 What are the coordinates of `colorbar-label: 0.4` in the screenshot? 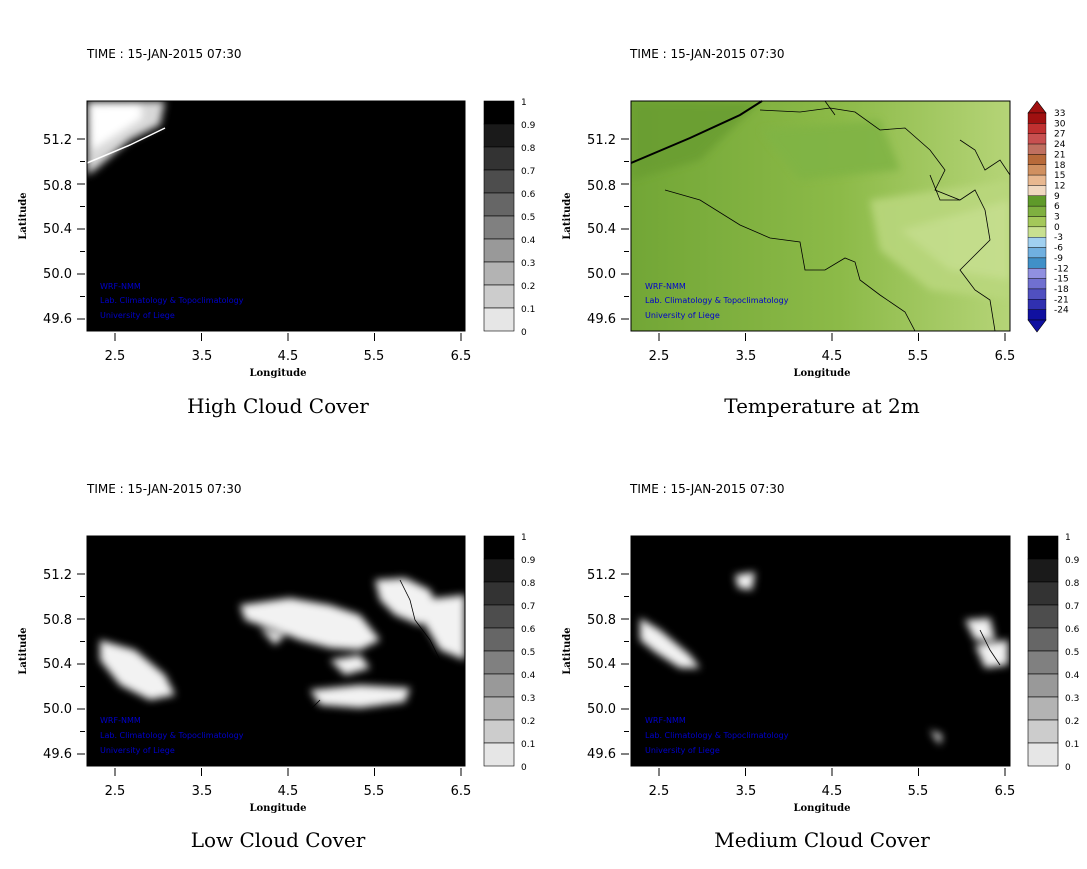 It's located at (1072, 676).